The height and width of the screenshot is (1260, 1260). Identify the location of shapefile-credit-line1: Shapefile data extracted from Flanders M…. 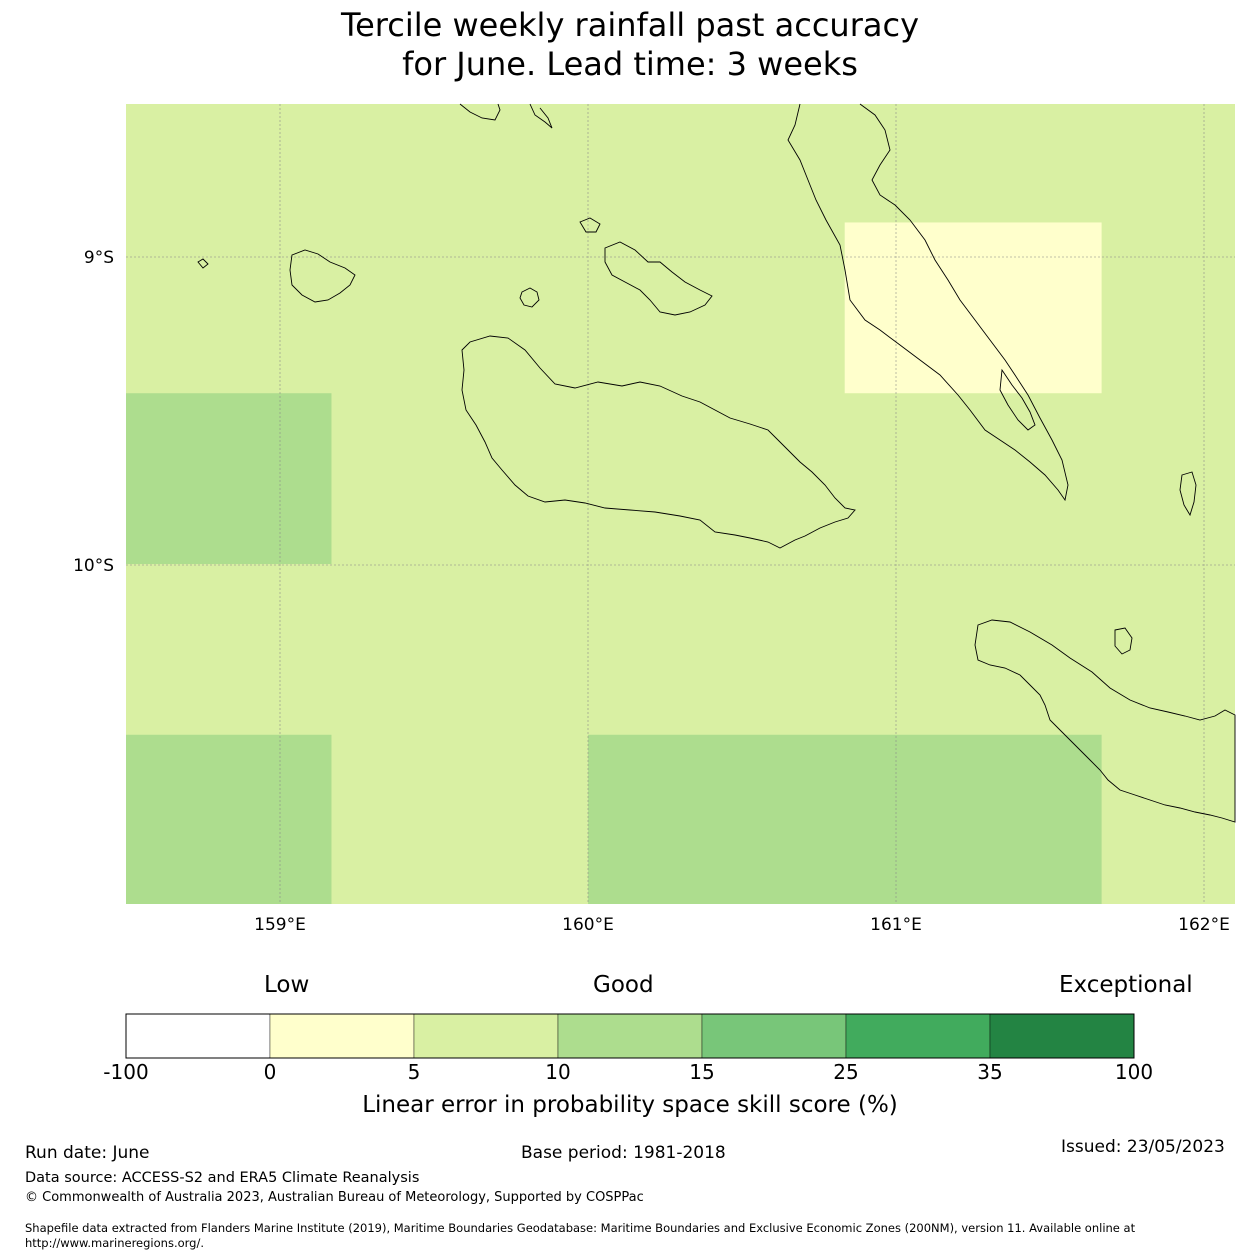
(580, 1228).